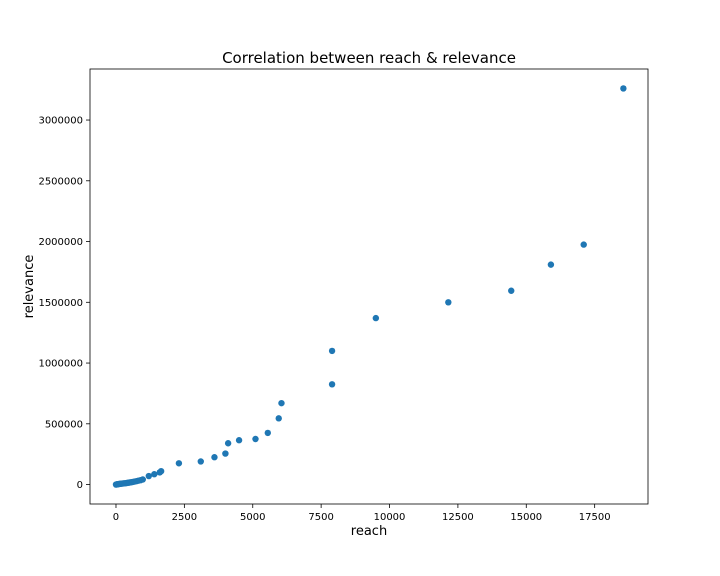  Describe the element at coordinates (252, 517) in the screenshot. I see `x-tick-label: 5000` at that location.